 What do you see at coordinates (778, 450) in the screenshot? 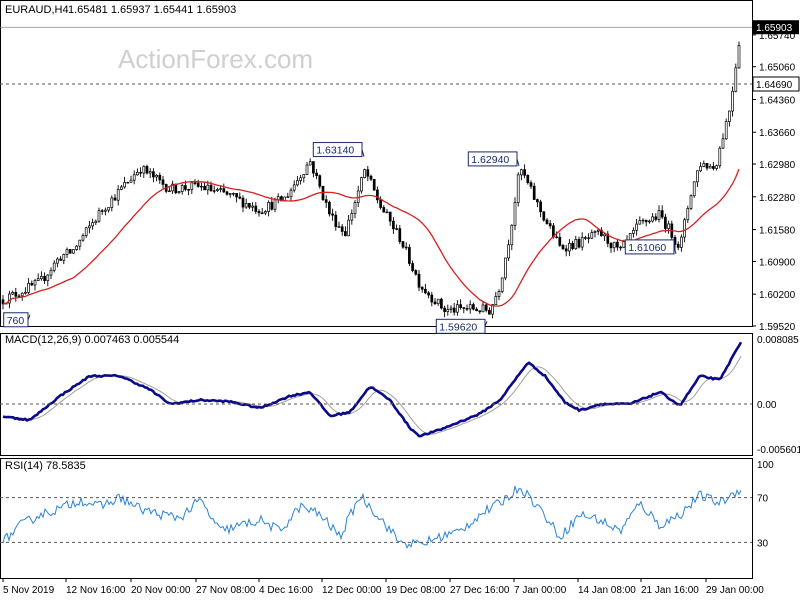
I see `macd-tick-label: -0.005601` at bounding box center [778, 450].